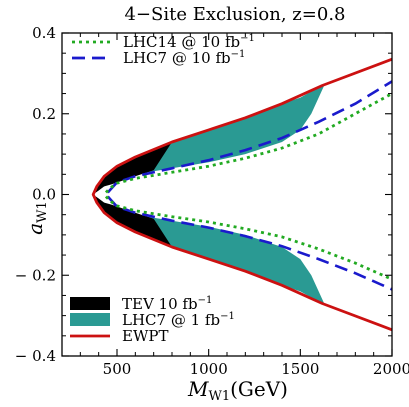 This screenshot has width=409, height=407. Describe the element at coordinates (259, 389) in the screenshot. I see `x-axis-label-unit: (GeV)` at that location.